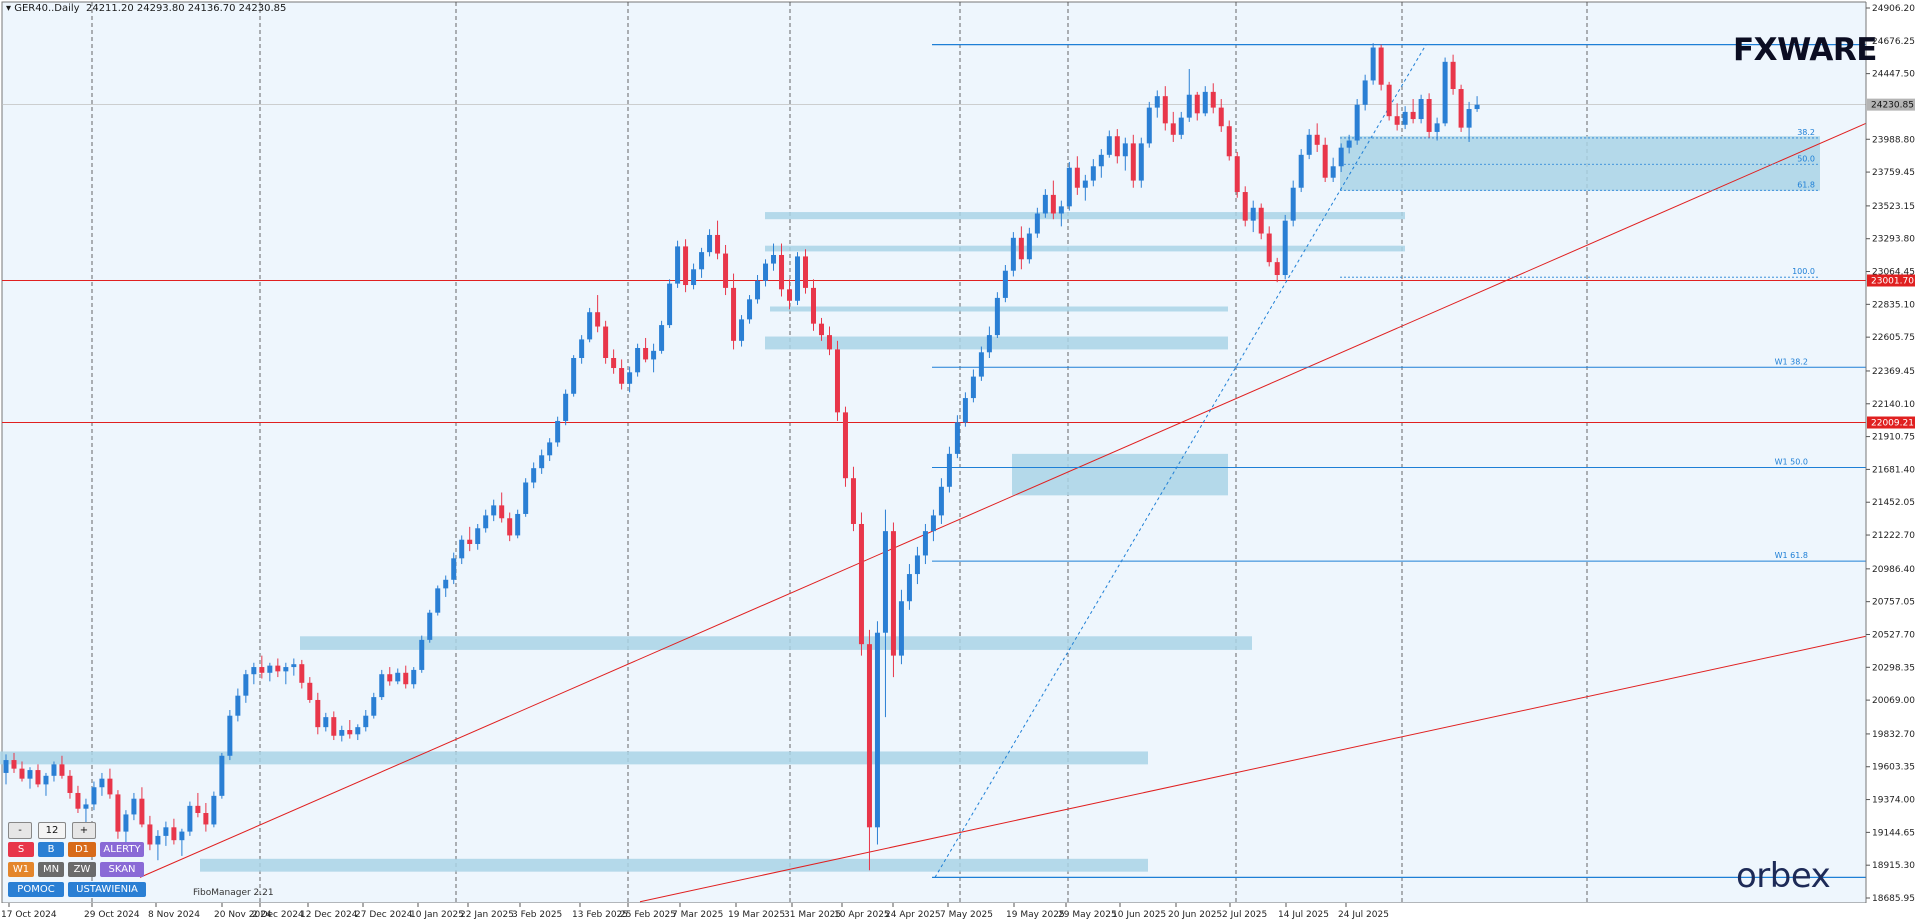 This screenshot has height=922, width=1915. I want to click on price-tick-label: 21681.40, so click(1893, 470).